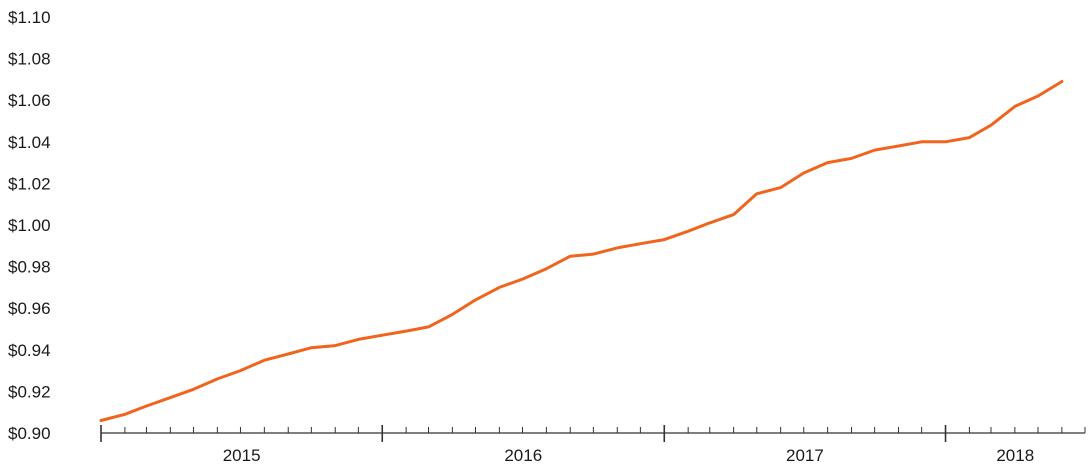 This screenshot has width=1092, height=471. I want to click on x-tick-label: 2018, so click(1015, 455).